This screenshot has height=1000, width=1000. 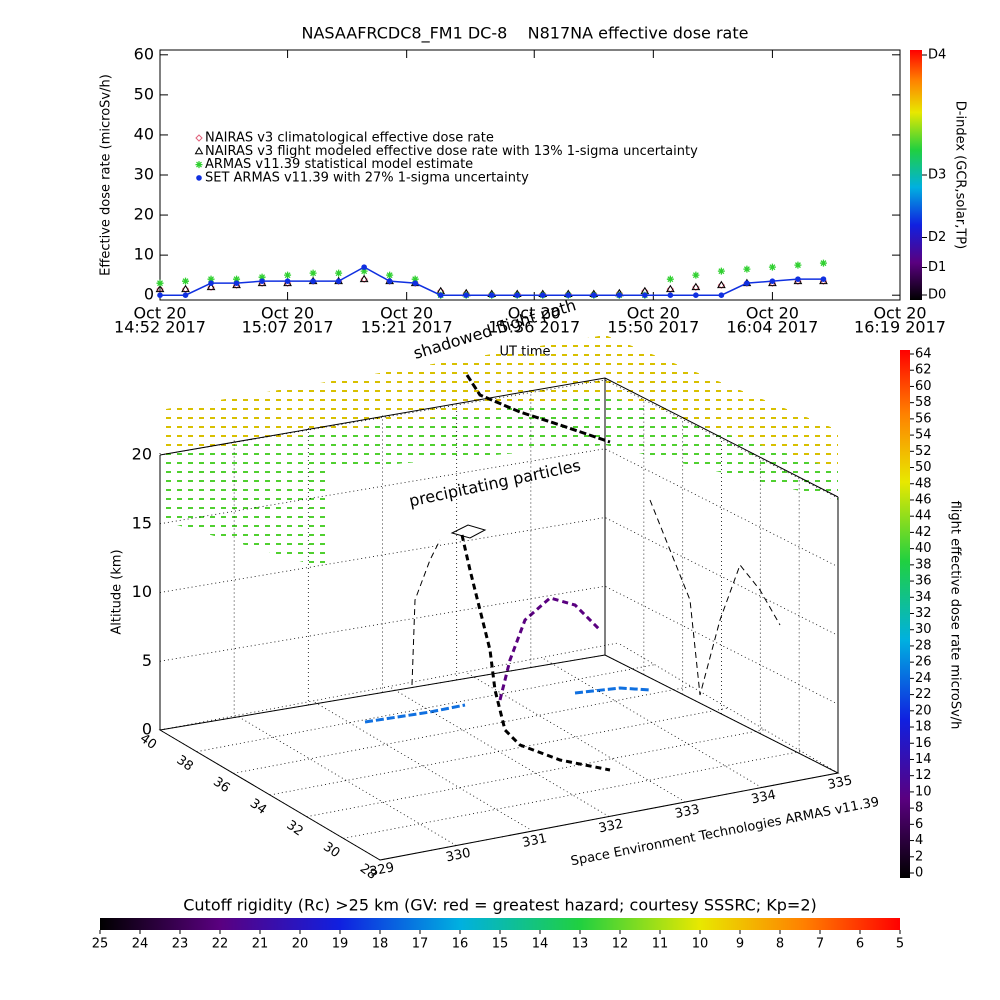 What do you see at coordinates (420, 944) in the screenshot?
I see `colorbar-tick-label: 17` at bounding box center [420, 944].